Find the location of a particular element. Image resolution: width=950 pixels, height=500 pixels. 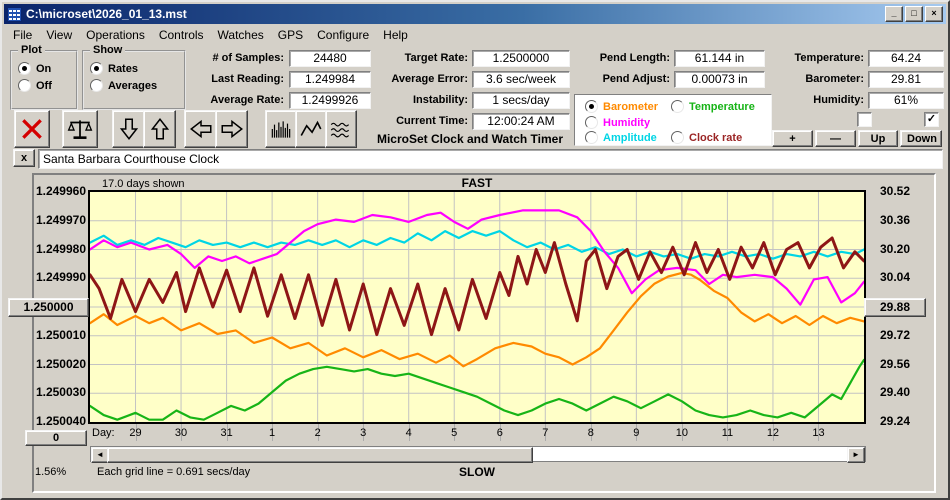

histogram-view-button is located at coordinates (281, 129).